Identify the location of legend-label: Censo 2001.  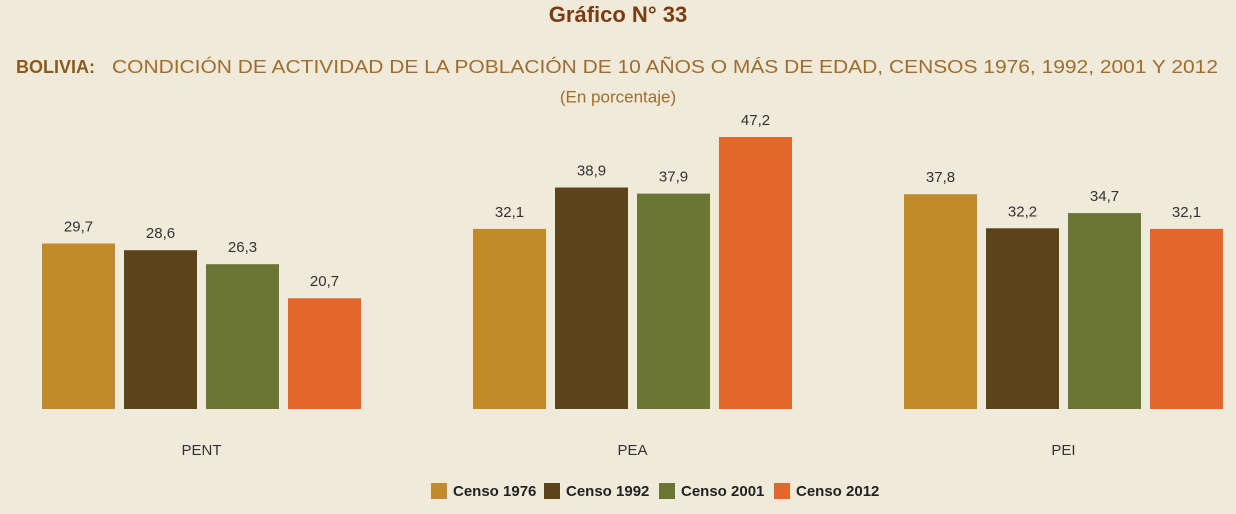
(722, 491).